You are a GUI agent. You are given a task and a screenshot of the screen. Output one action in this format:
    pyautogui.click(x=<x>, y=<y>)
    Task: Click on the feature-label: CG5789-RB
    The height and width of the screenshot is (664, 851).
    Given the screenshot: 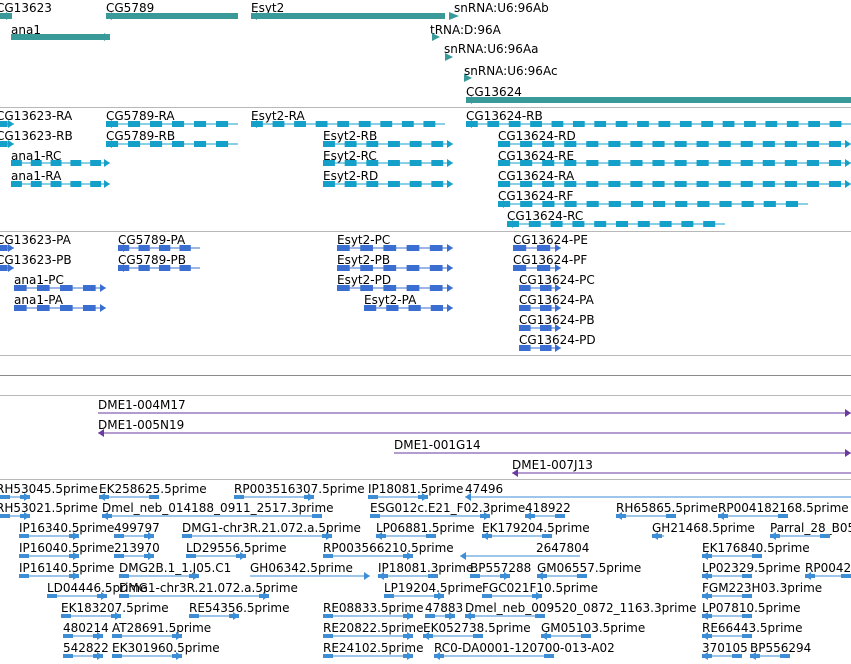 What is the action you would take?
    pyautogui.click(x=141, y=136)
    